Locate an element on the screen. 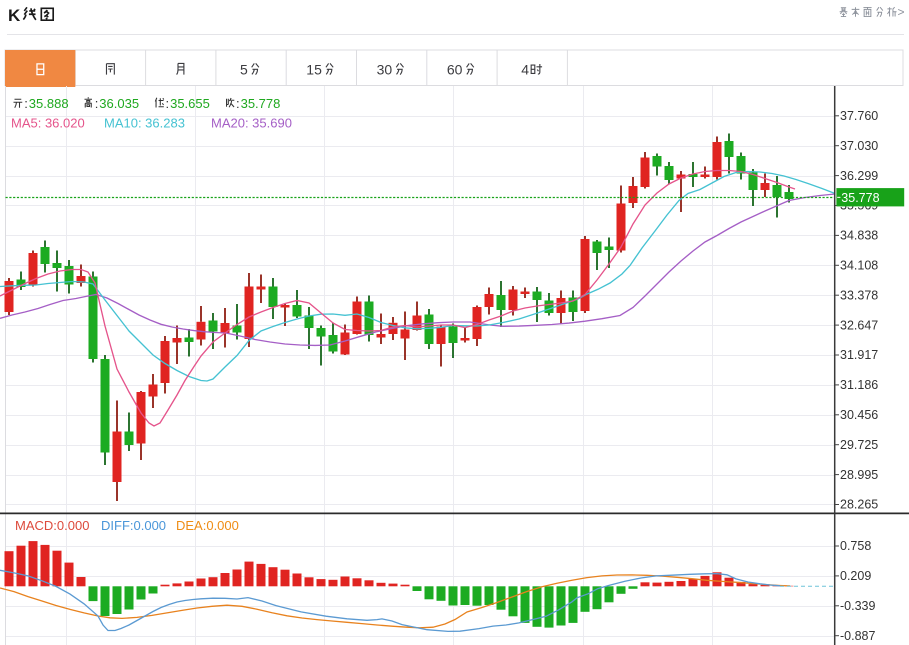 The image size is (909, 645). svg-text: MA10: 36.283 is located at coordinates (144, 123).